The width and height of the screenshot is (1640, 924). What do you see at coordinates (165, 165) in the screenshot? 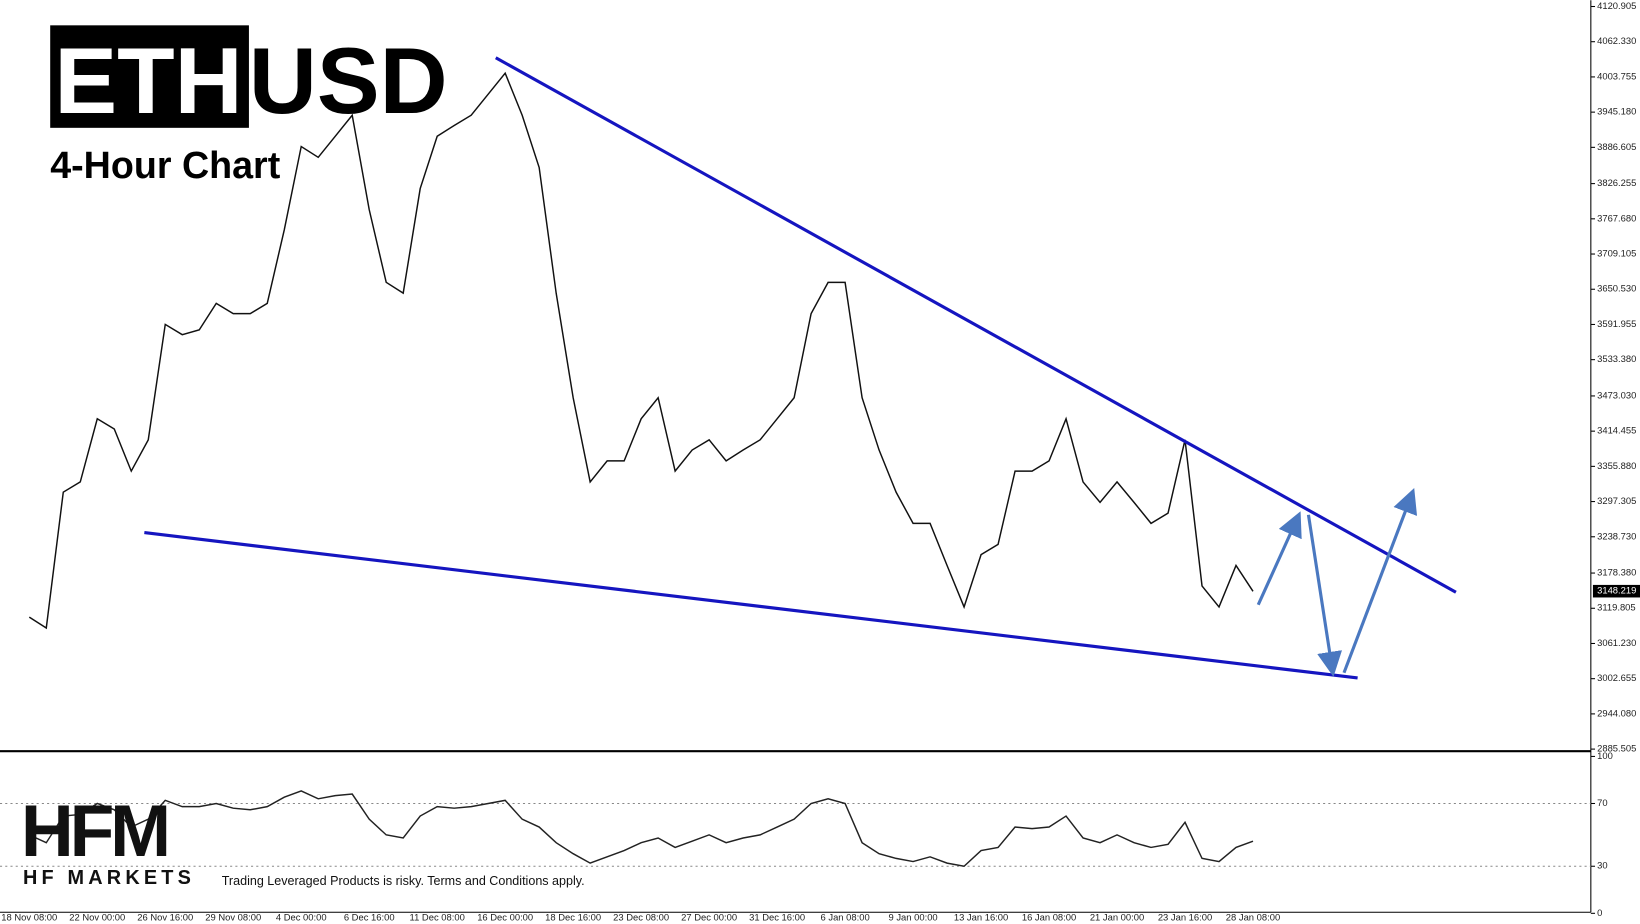
I see `subtitle: 4-Hour Chart` at bounding box center [165, 165].